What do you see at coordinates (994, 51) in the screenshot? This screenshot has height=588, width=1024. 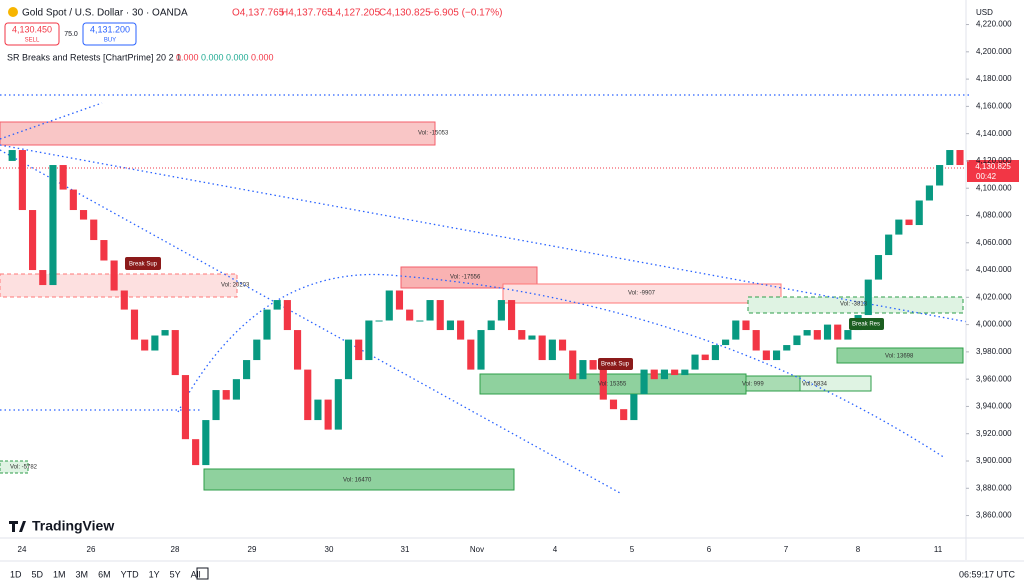 I see `y-tick-label: 4,200.000` at bounding box center [994, 51].